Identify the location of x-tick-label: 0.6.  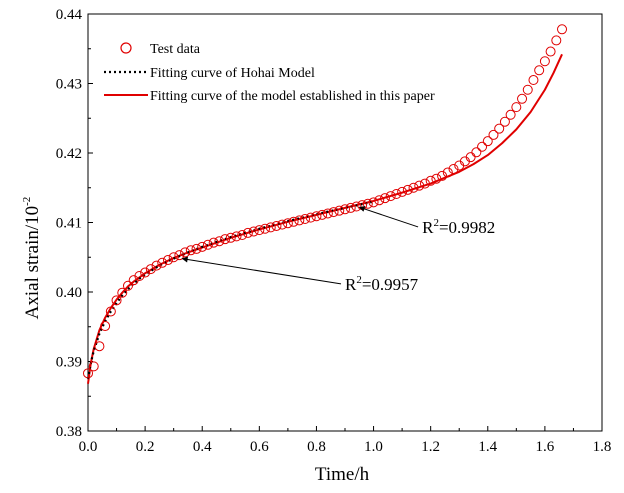
(259, 447).